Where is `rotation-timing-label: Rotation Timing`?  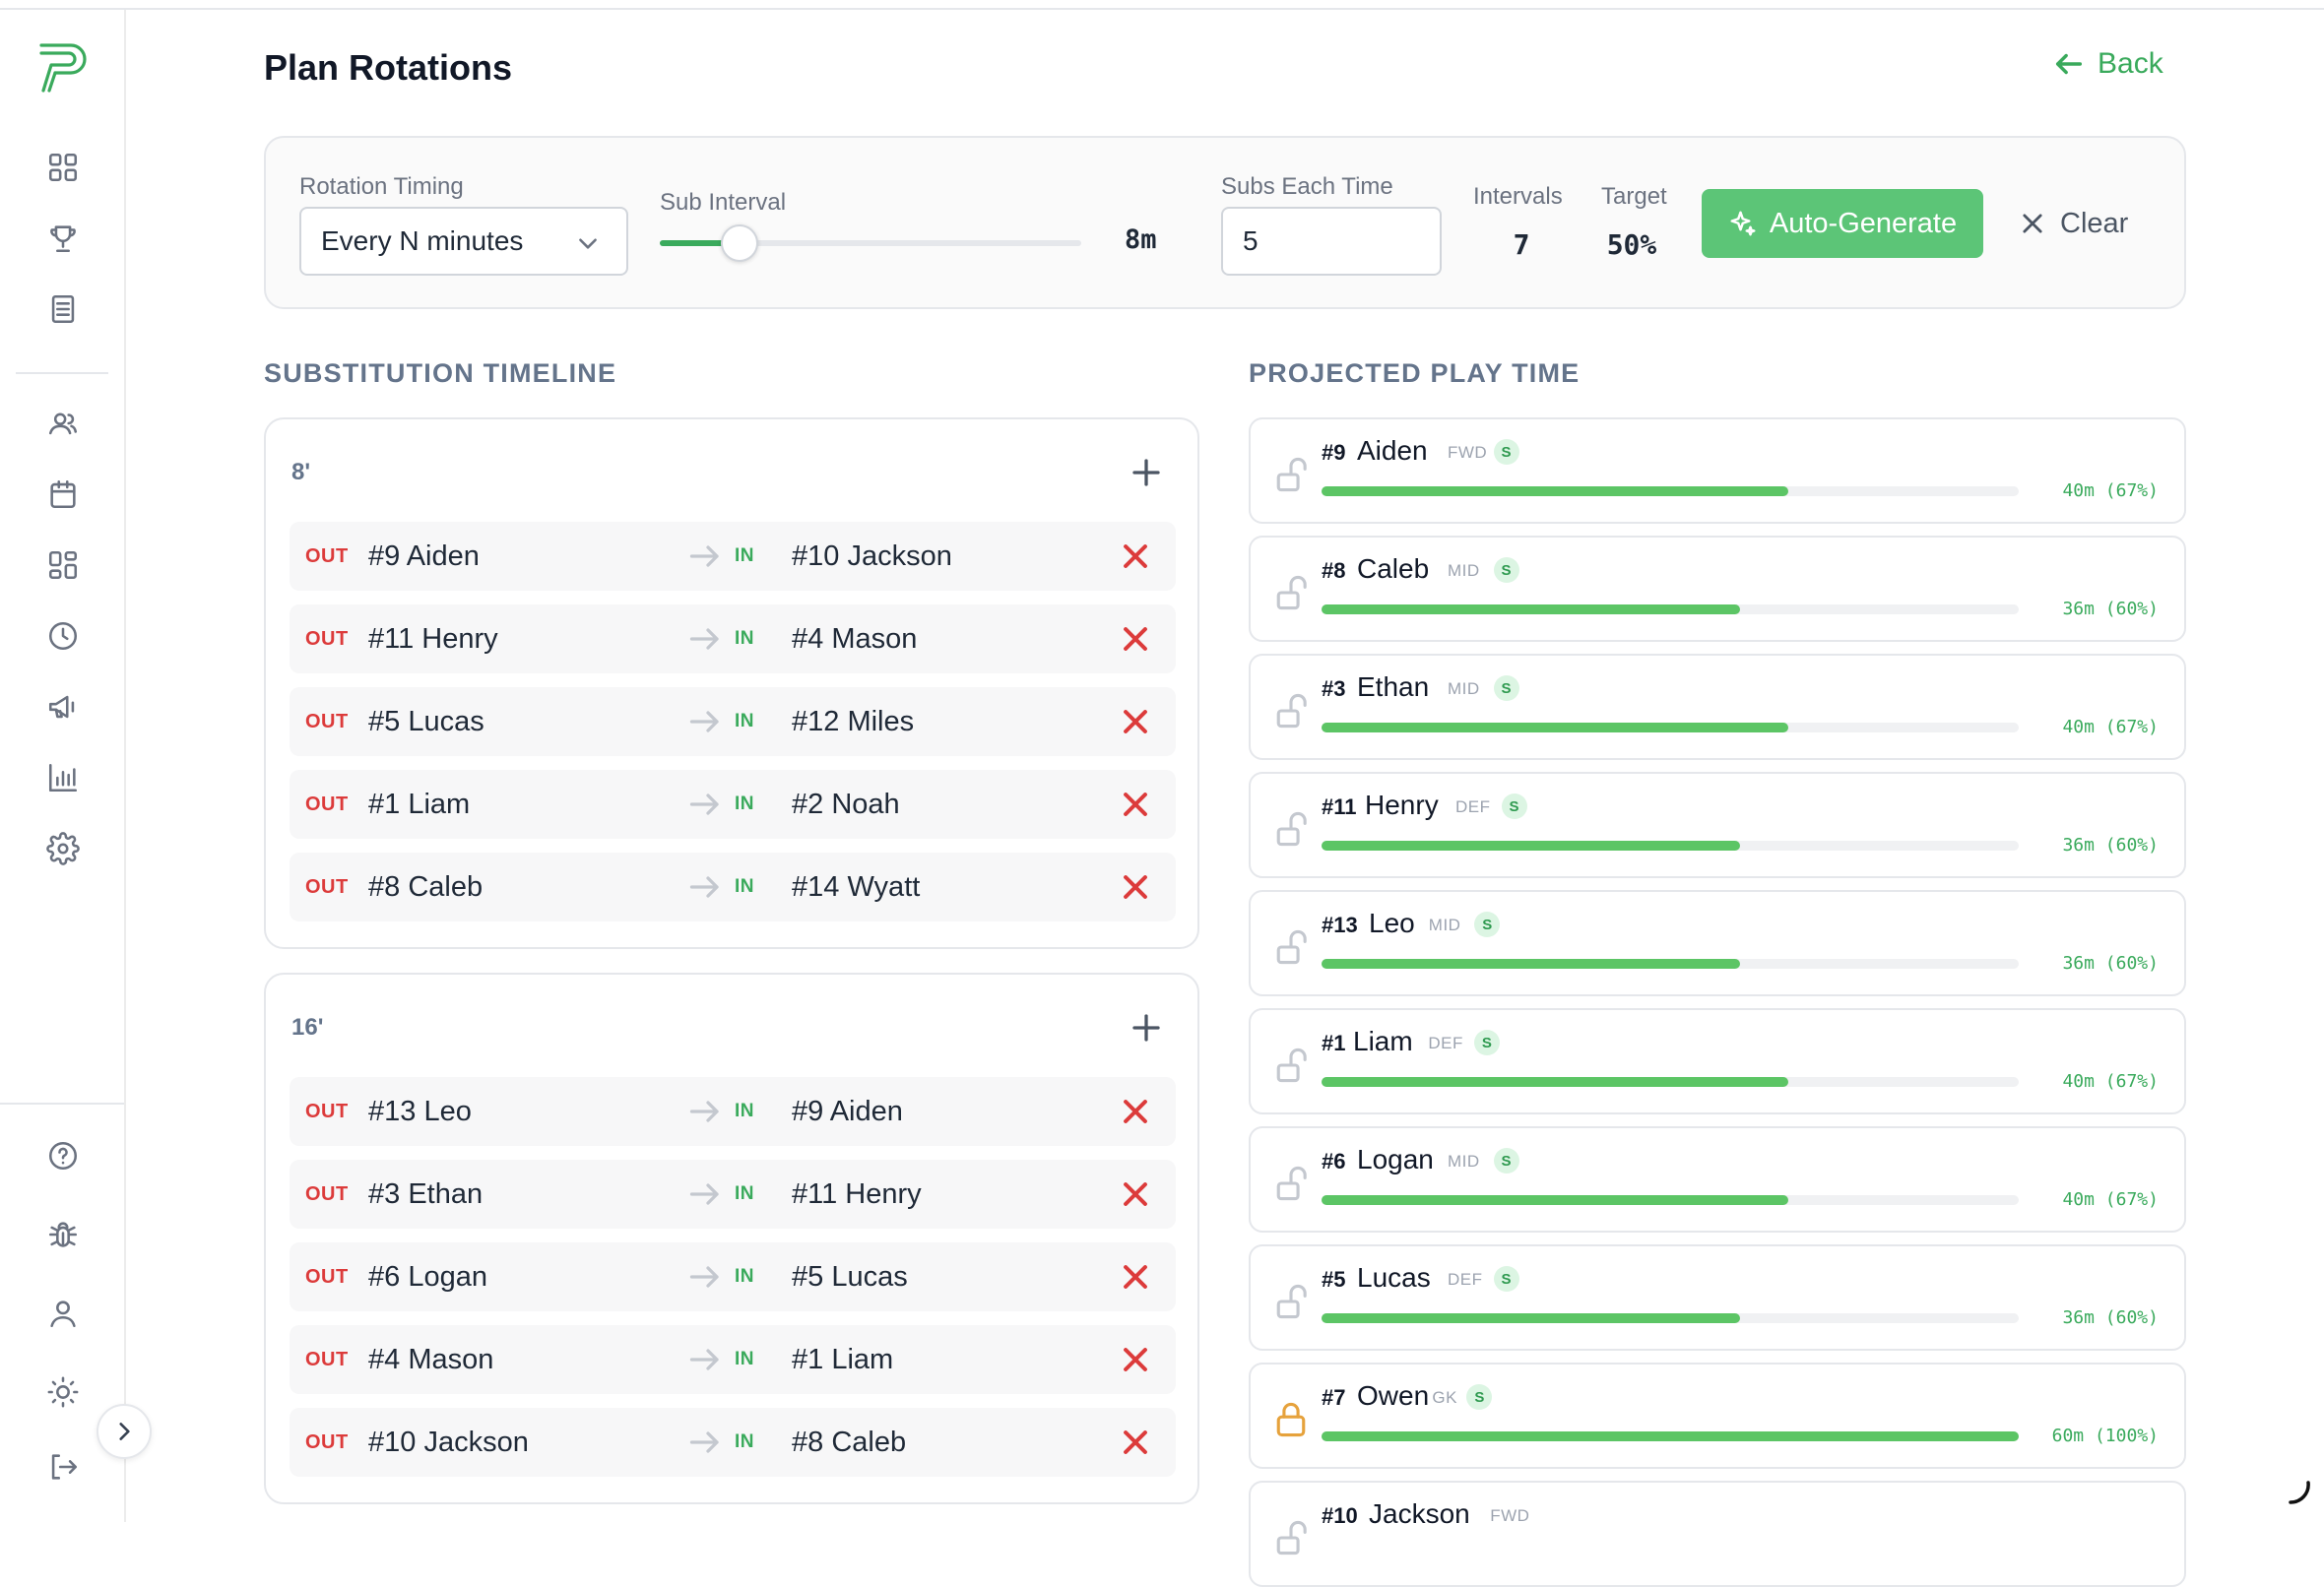
rotation-timing-label: Rotation Timing is located at coordinates (381, 186).